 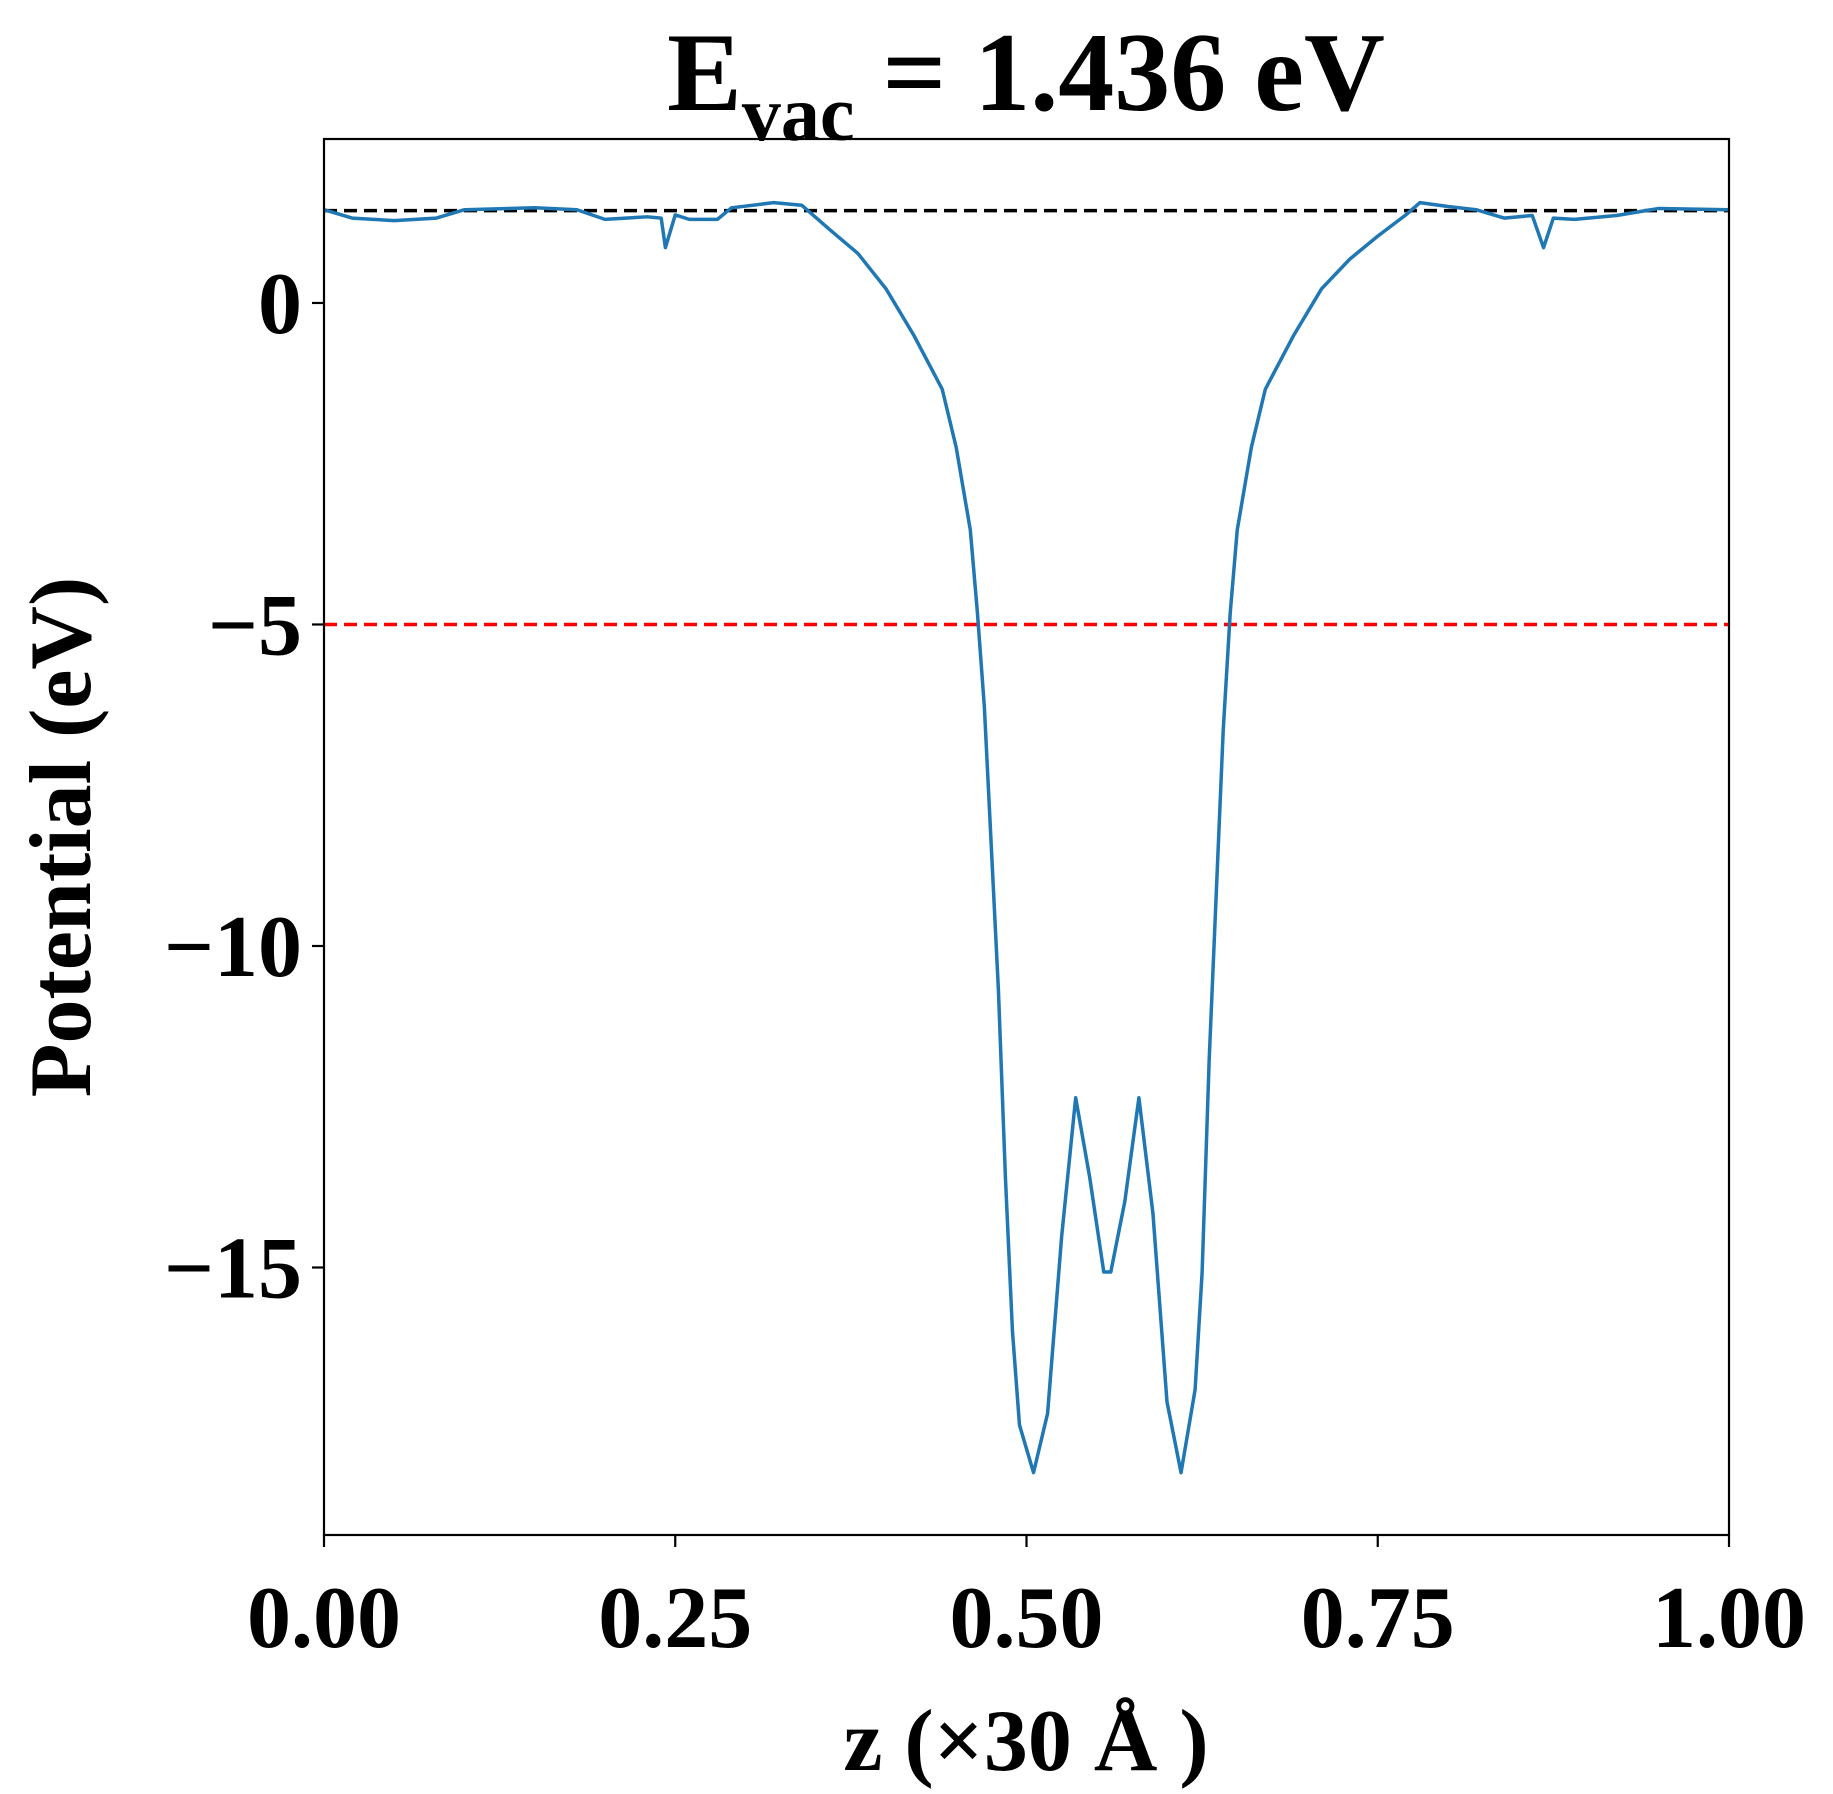 I want to click on x-tick-label: 0.50, so click(x=1027, y=1618).